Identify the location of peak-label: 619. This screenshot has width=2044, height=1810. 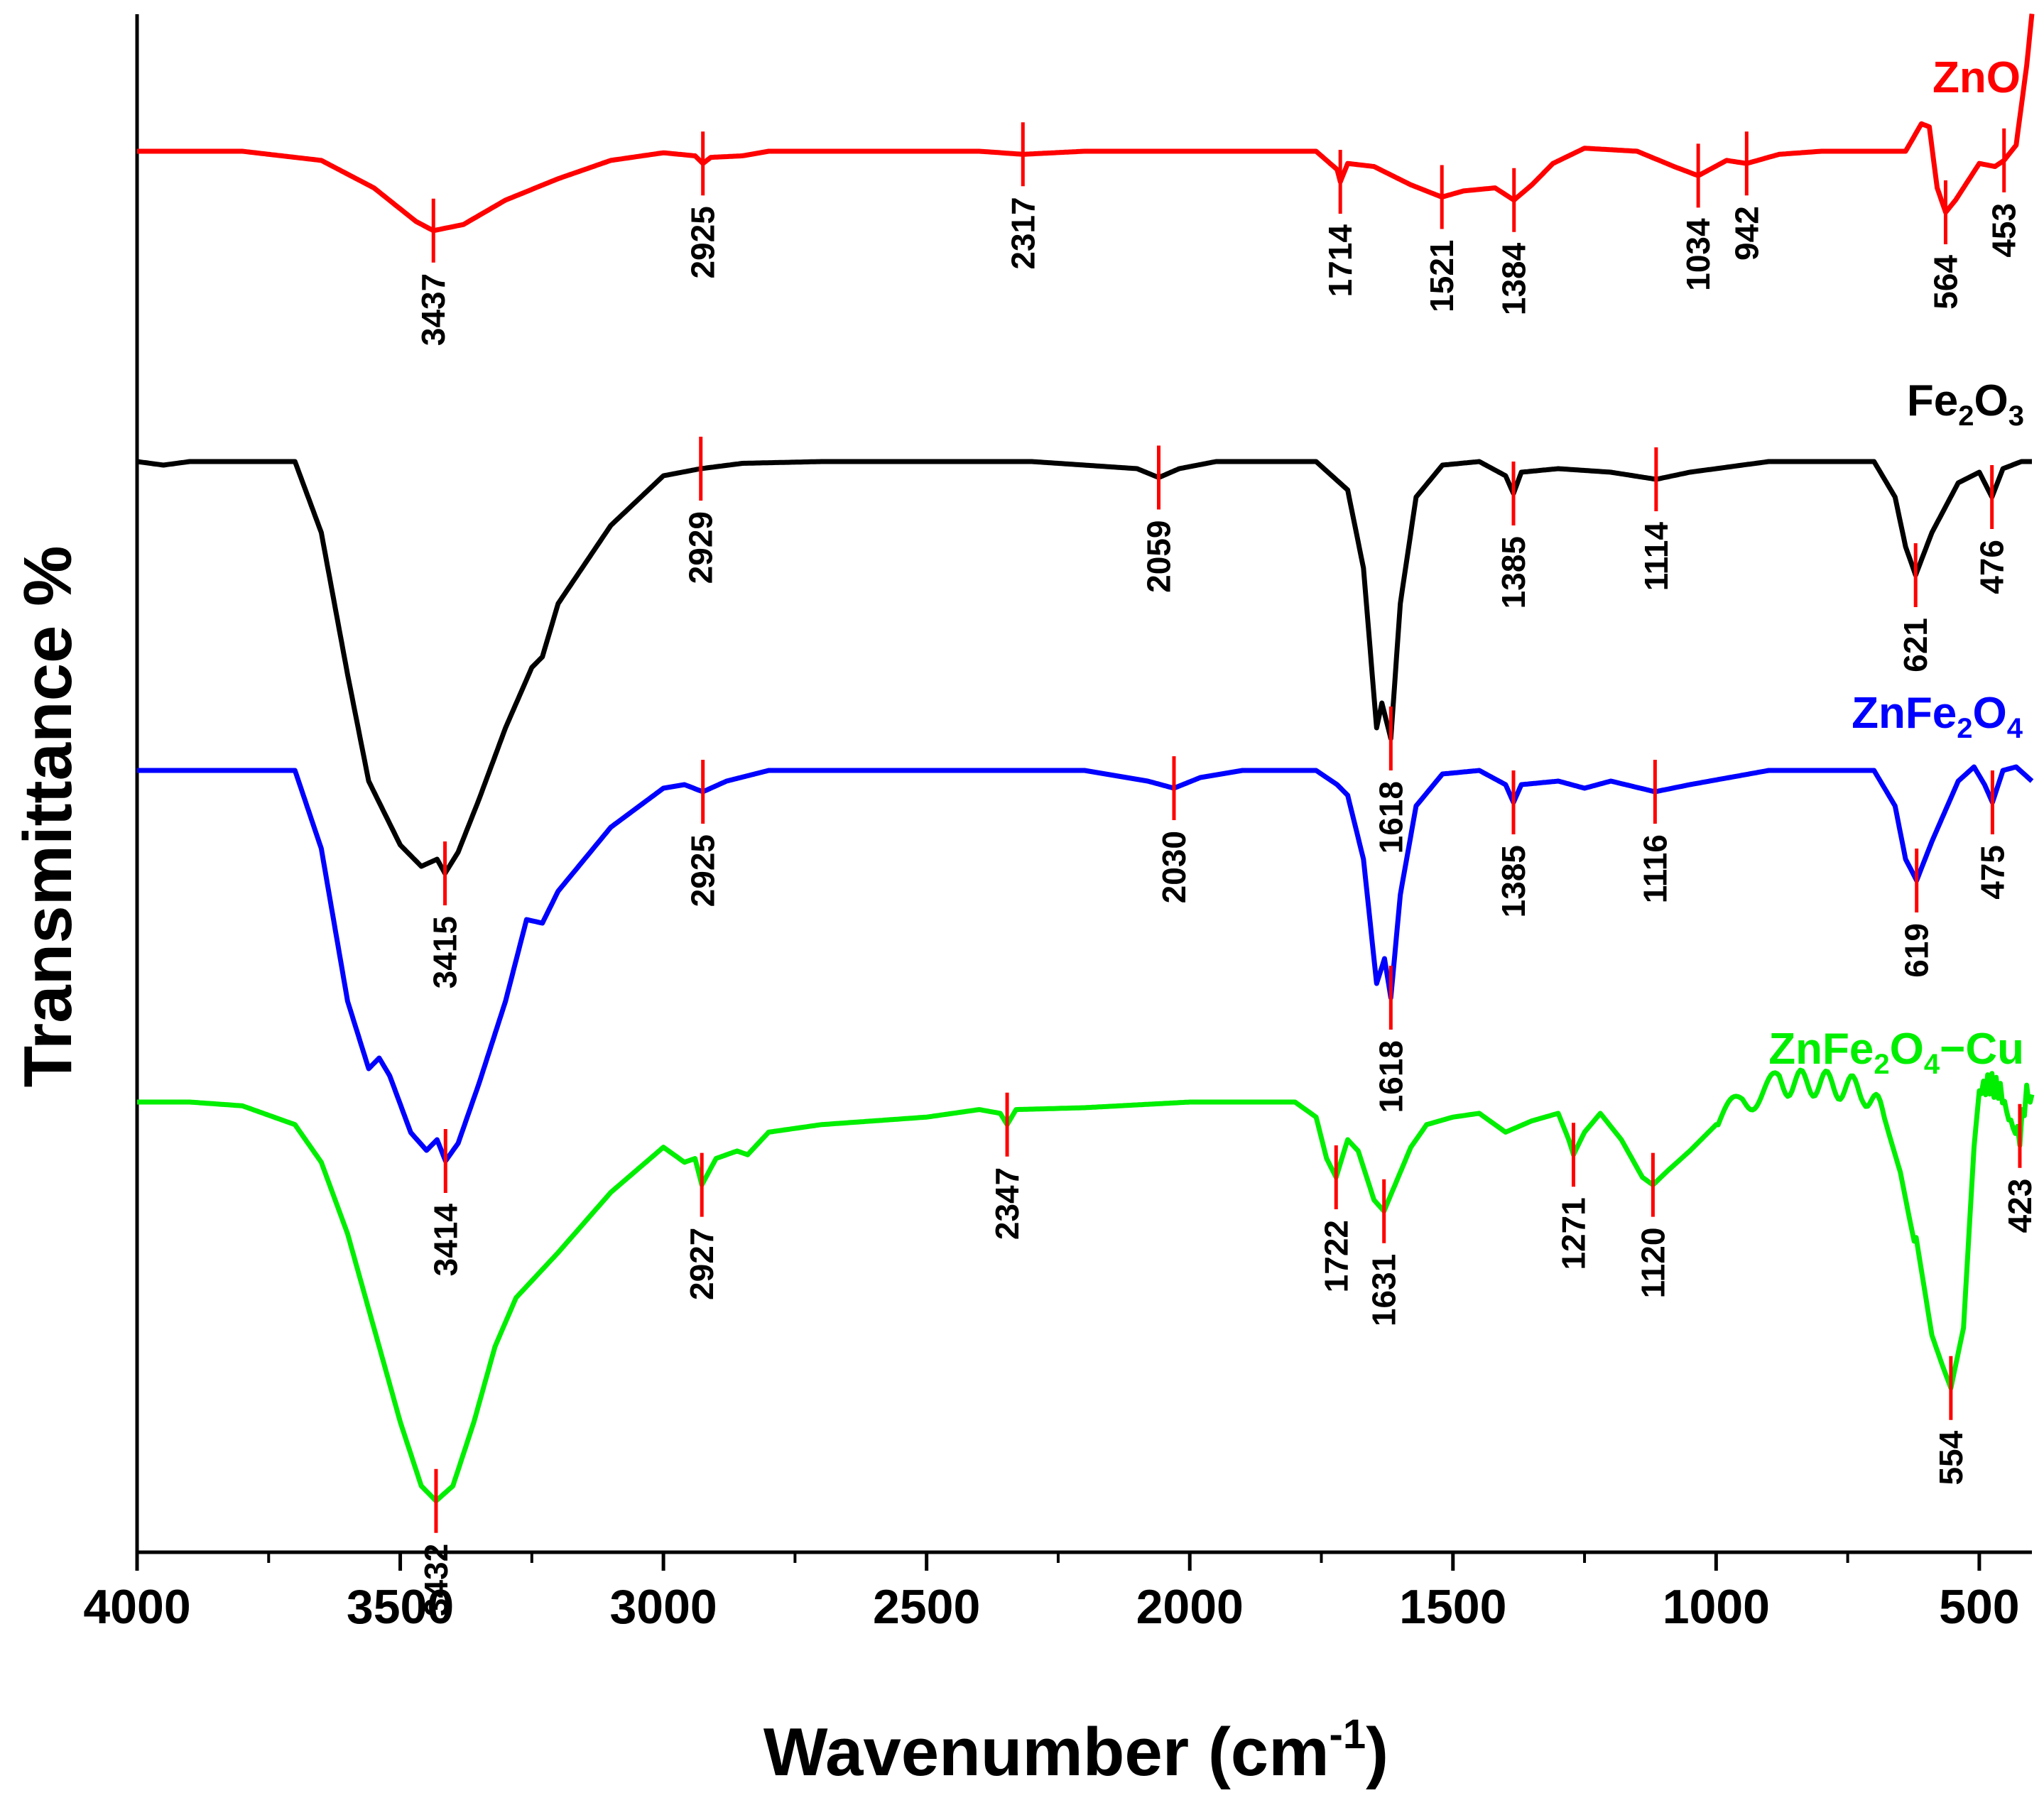
(1916, 950).